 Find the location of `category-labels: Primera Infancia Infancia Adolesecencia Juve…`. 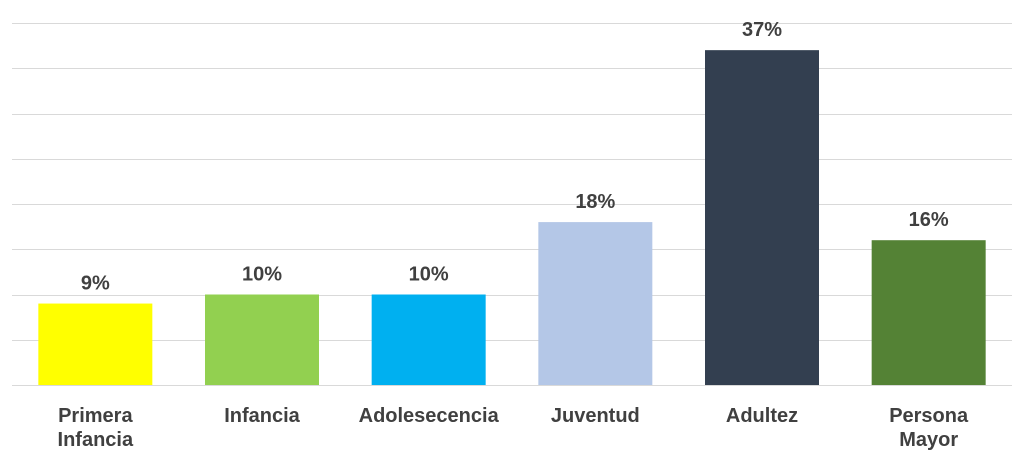

category-labels: Primera Infancia Infancia Adolesecencia Juve… is located at coordinates (513, 428).